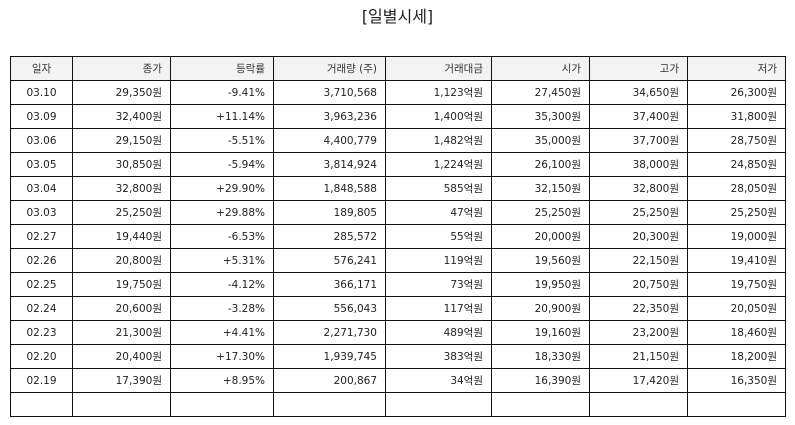 This screenshot has width=795, height=425. Describe the element at coordinates (222, 188) in the screenshot. I see `cell-change: +29.90%` at that location.